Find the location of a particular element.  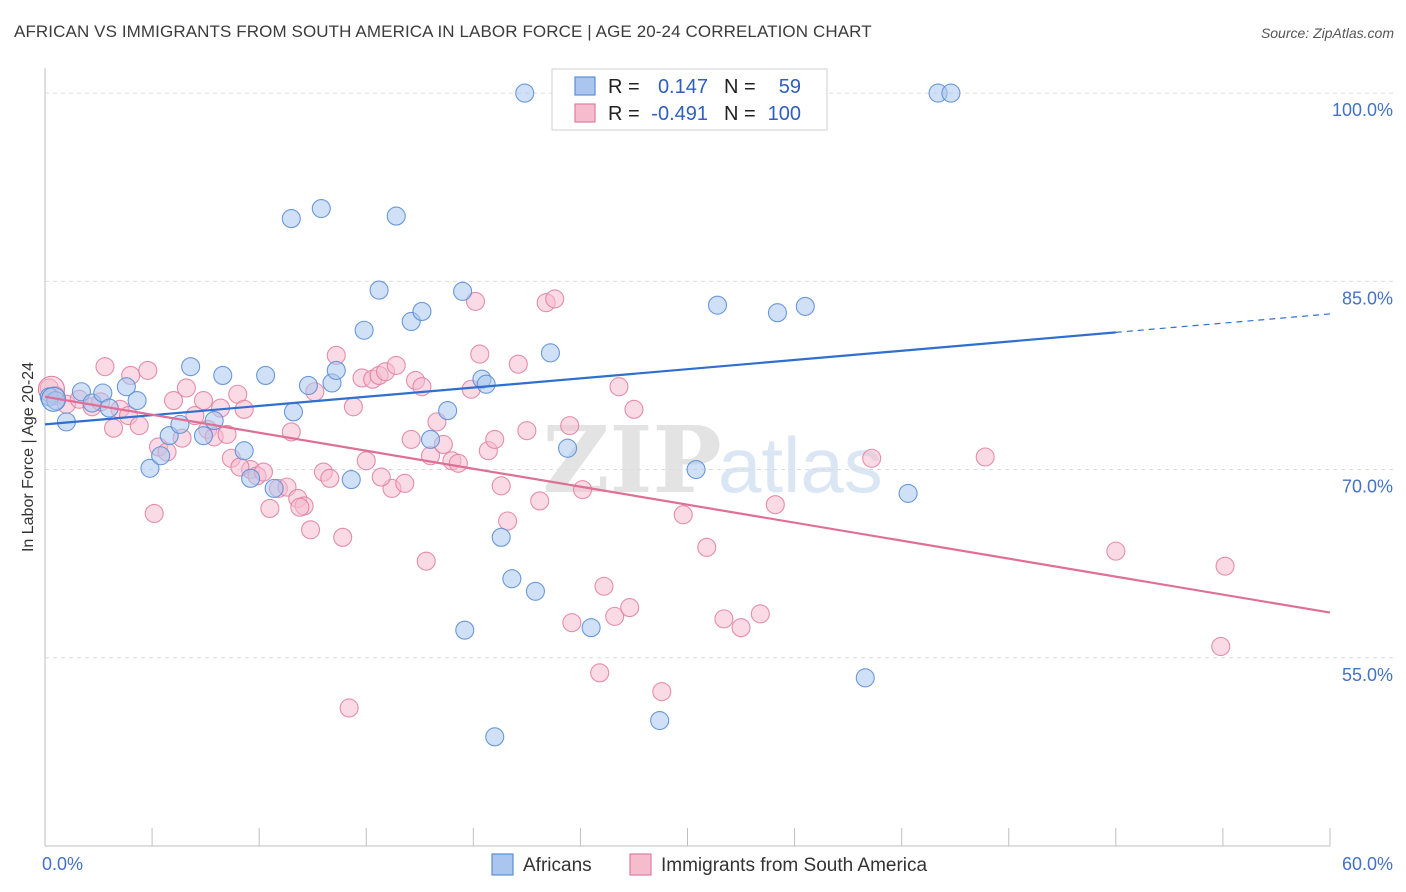

stats-legend: R = 0.147 N = 59 R = -0.491 N = 100 is located at coordinates (689, 99).